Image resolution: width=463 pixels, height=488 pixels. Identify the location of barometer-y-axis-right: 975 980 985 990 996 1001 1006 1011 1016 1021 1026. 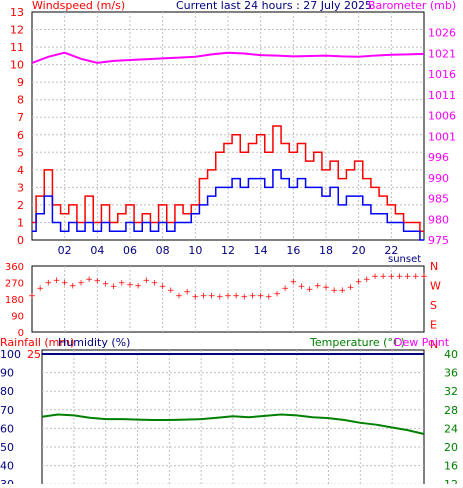
(442, 137).